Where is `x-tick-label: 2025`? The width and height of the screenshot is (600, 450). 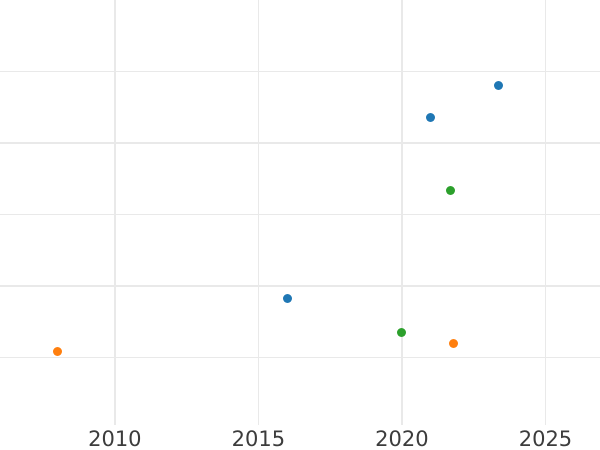 x-tick-label: 2025 is located at coordinates (545, 438).